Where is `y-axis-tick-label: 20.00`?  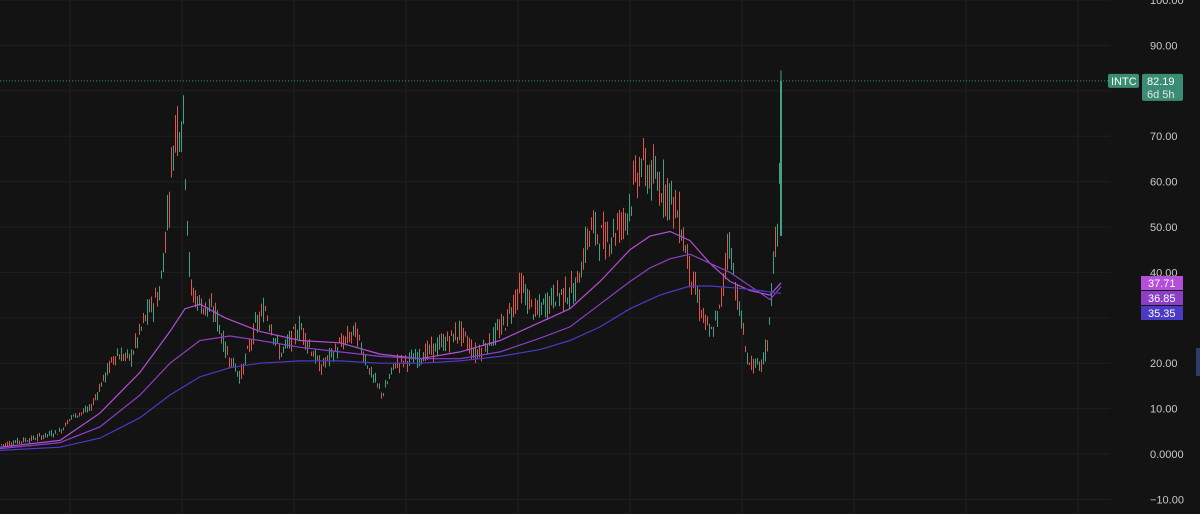
y-axis-tick-label: 20.00 is located at coordinates (1164, 364).